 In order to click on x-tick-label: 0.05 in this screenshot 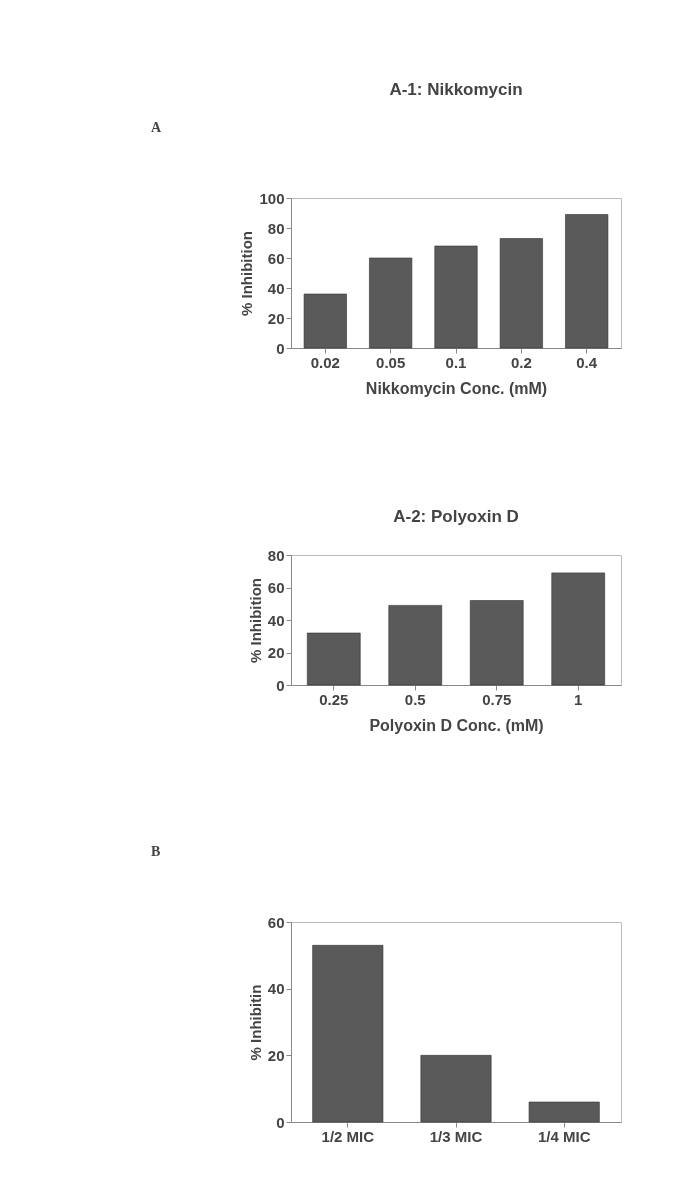, I will do `click(391, 362)`.